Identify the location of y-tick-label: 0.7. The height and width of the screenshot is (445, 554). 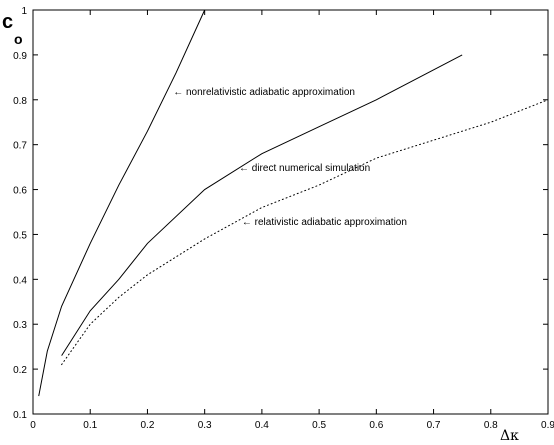
(20, 146).